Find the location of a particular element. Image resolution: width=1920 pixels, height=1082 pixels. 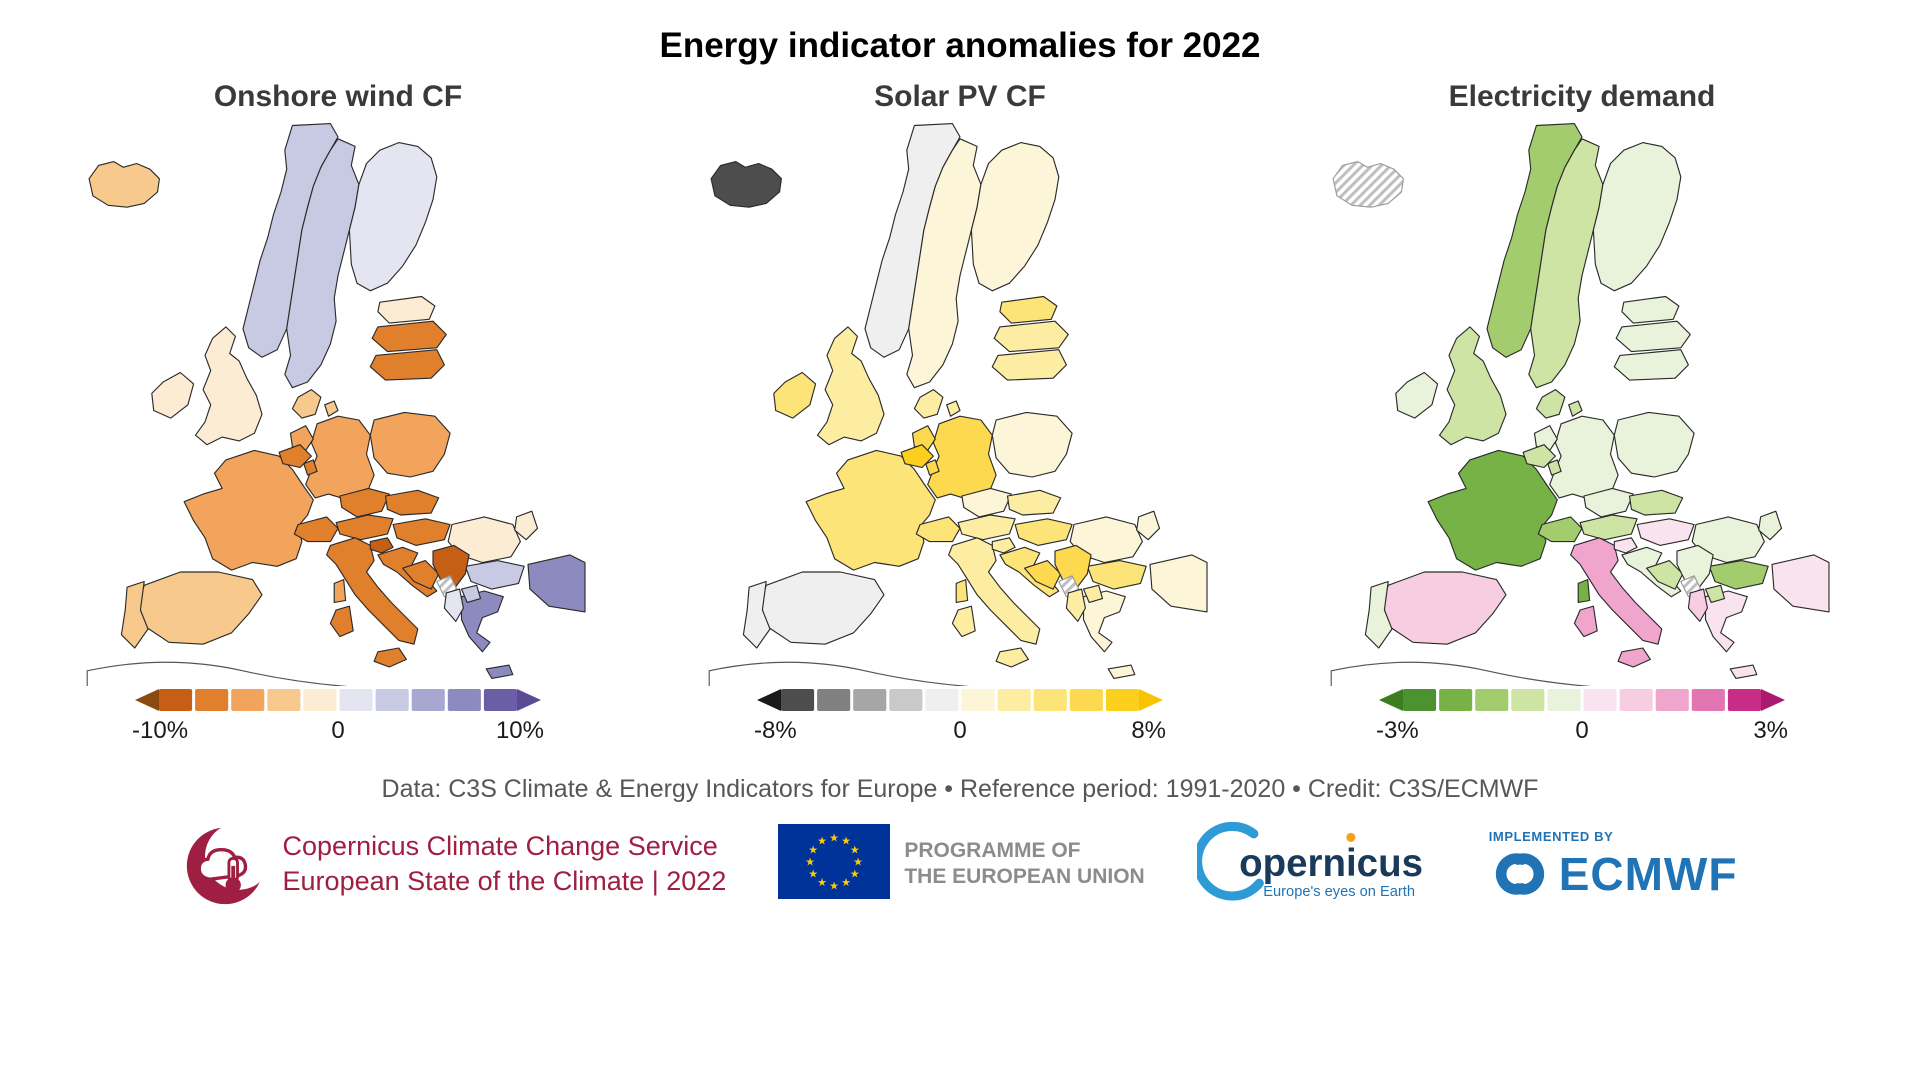

colorbar-min-label: -3% is located at coordinates (1397, 730).